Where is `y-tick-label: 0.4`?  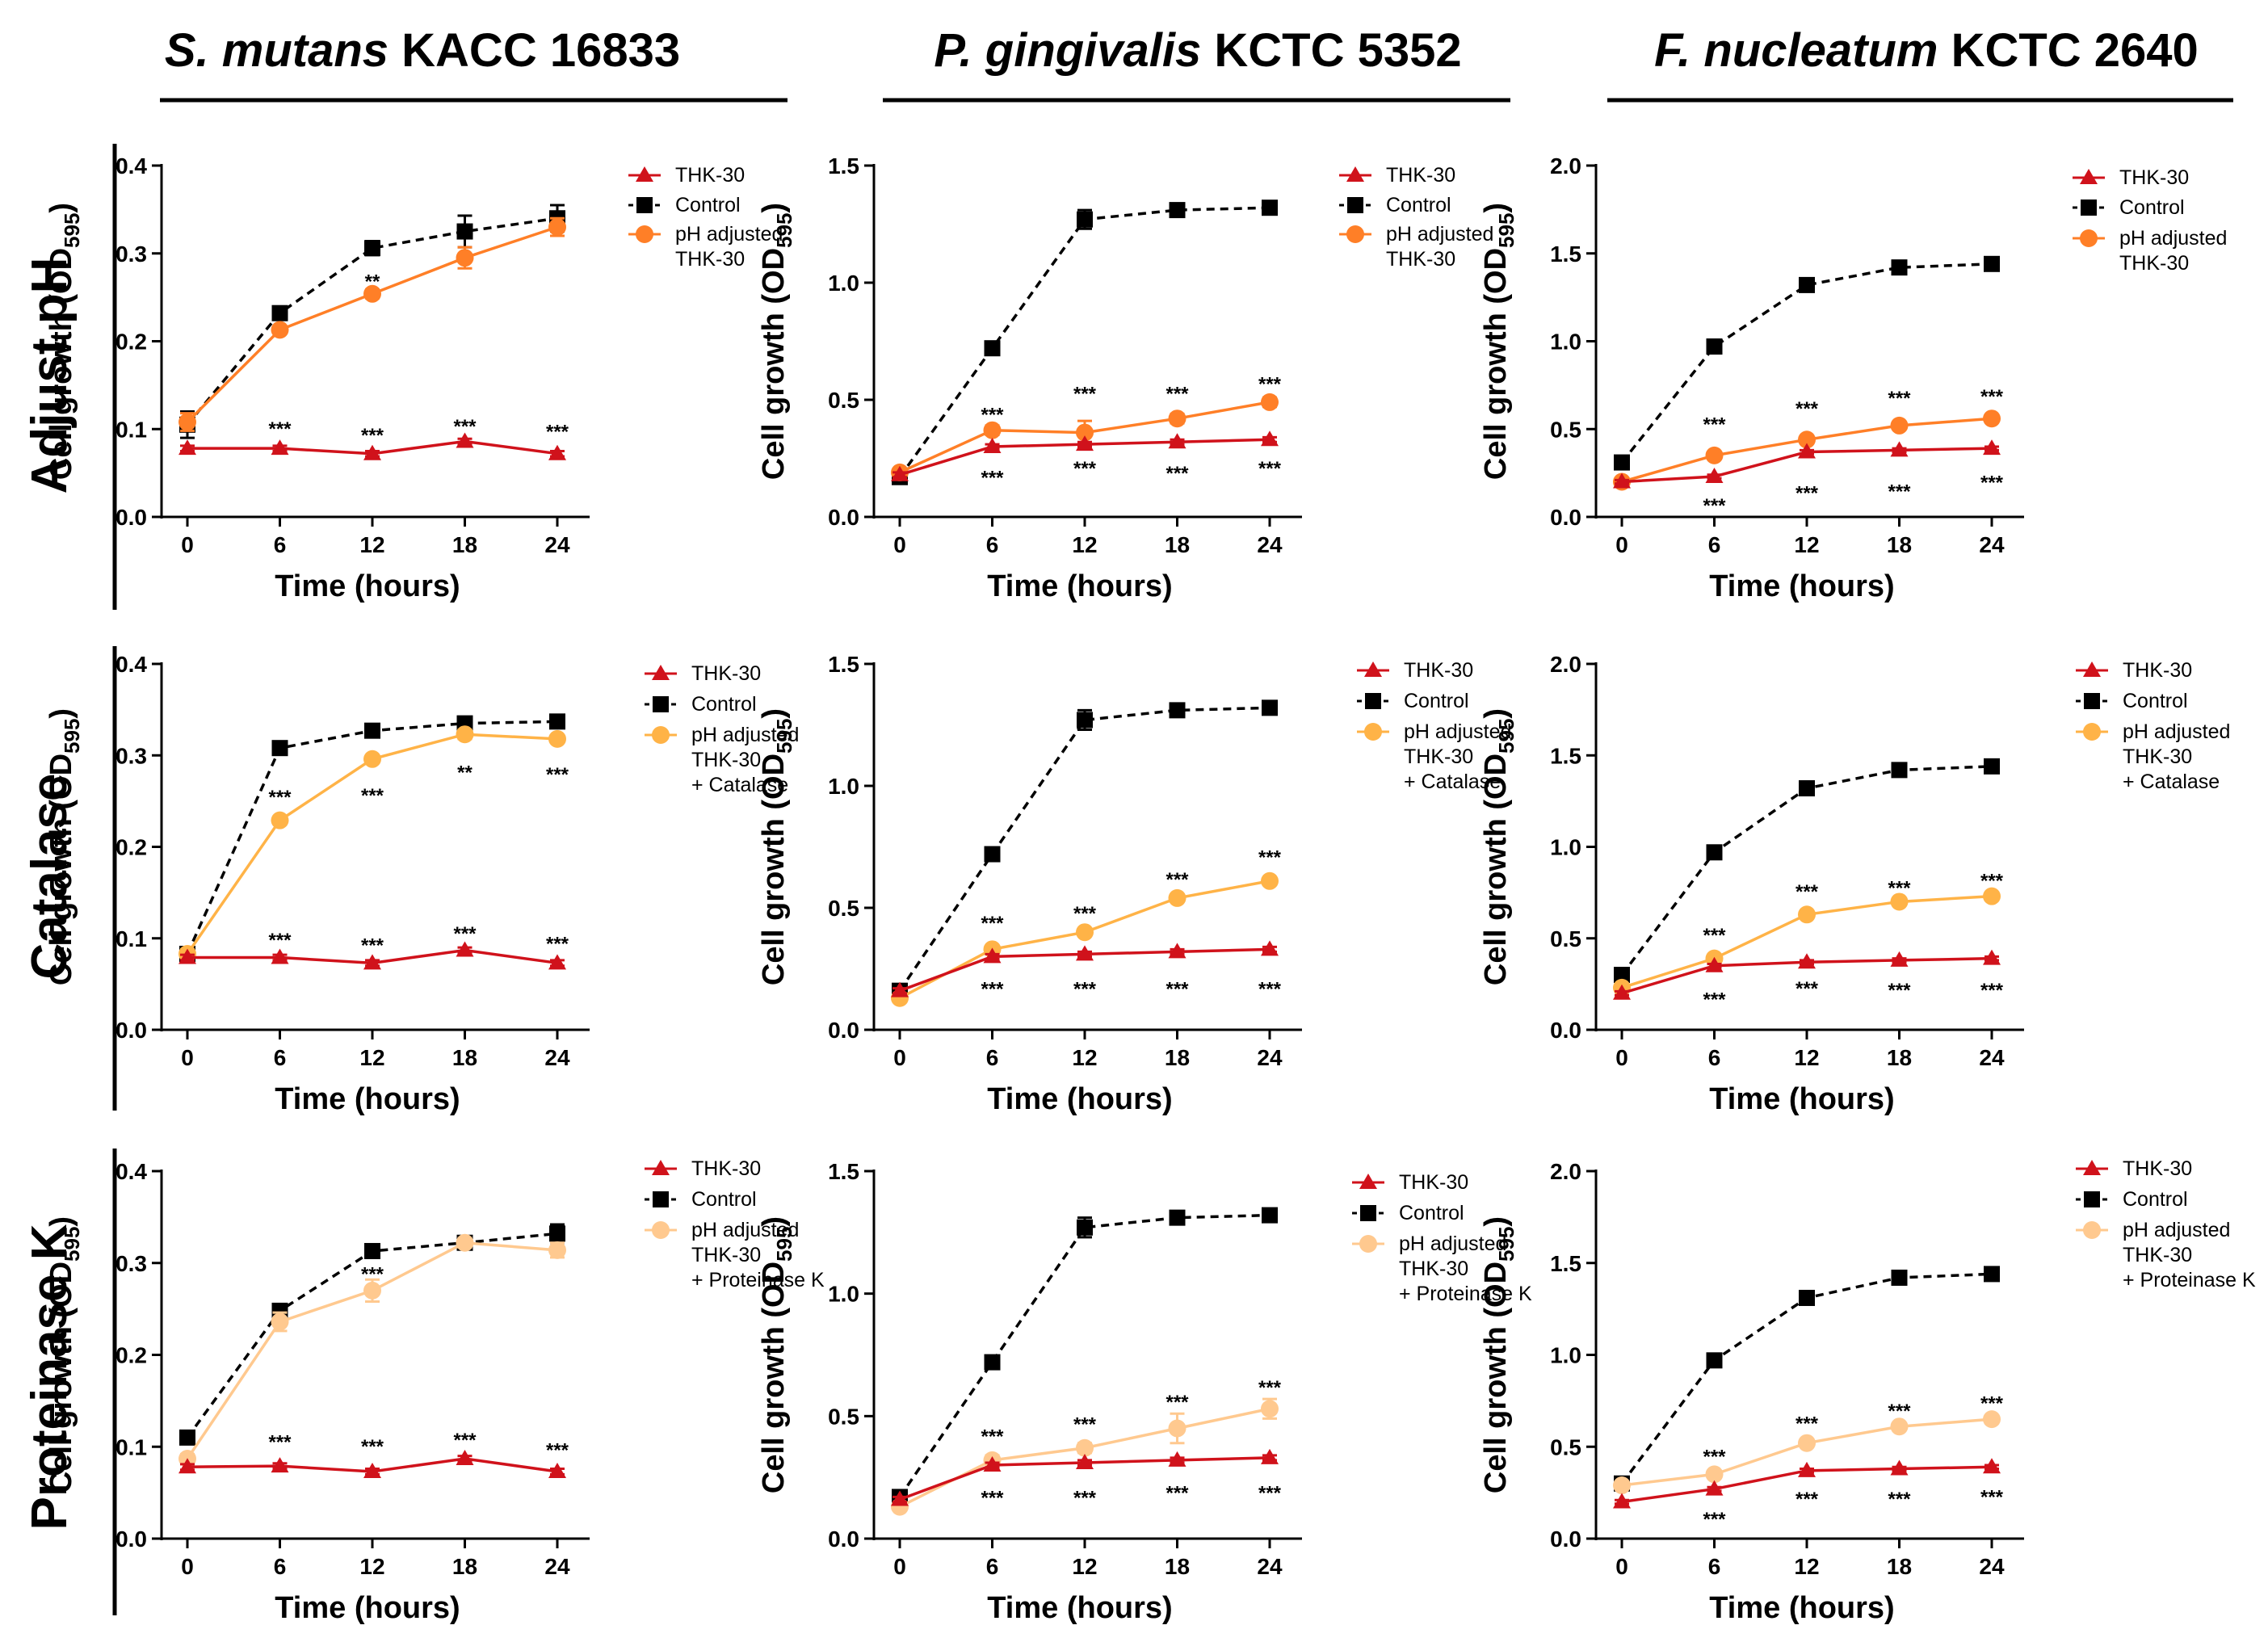
y-tick-label: 0.4 is located at coordinates (132, 1171).